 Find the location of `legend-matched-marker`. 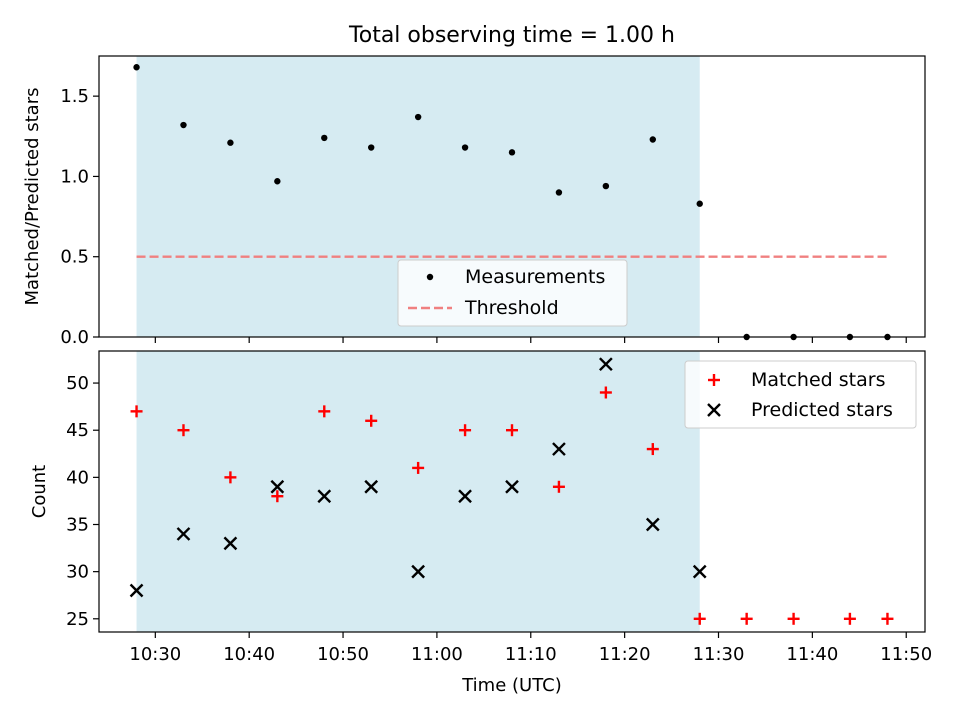

legend-matched-marker is located at coordinates (714, 380).